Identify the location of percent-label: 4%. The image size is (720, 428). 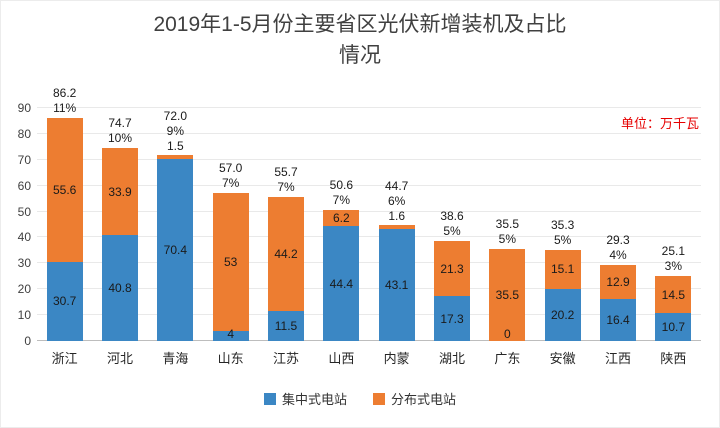
(618, 255).